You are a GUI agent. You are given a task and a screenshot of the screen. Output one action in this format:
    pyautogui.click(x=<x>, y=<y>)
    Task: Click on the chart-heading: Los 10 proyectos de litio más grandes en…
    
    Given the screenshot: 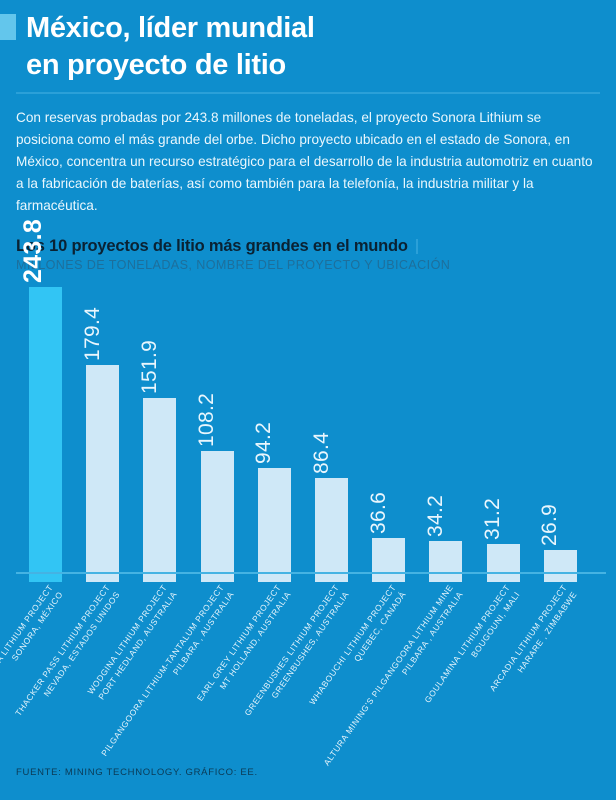 What is the action you would take?
    pyautogui.click(x=308, y=244)
    